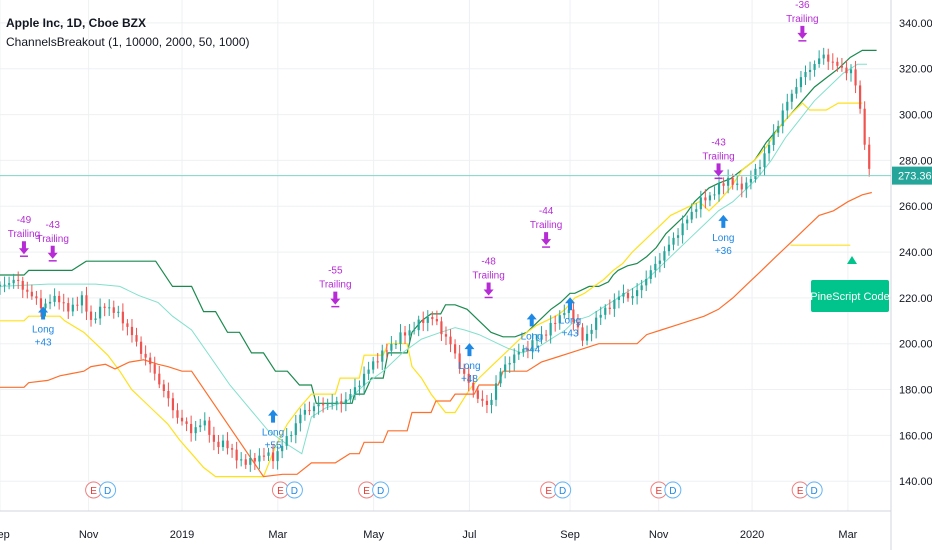  I want to click on dividend-marker-icon, so click(673, 490).